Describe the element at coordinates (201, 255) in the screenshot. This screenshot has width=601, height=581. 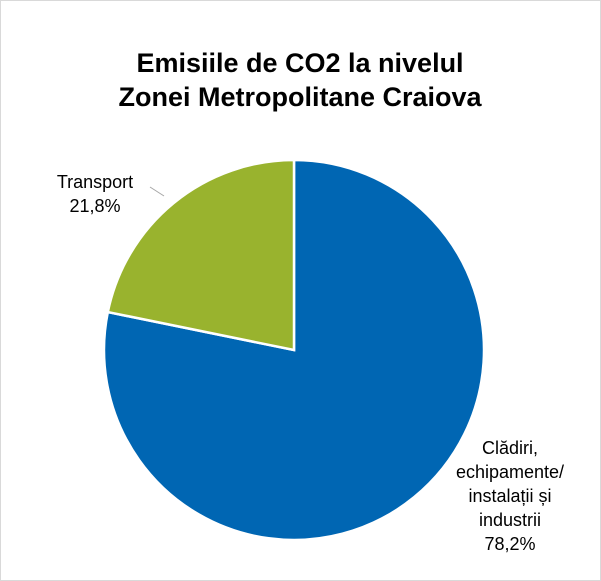
I see `pie-slice` at that location.